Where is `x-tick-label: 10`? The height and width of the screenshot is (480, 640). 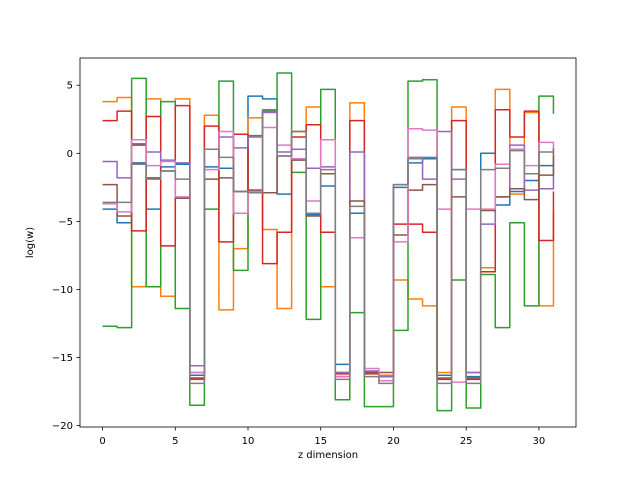 x-tick-label: 10 is located at coordinates (248, 441).